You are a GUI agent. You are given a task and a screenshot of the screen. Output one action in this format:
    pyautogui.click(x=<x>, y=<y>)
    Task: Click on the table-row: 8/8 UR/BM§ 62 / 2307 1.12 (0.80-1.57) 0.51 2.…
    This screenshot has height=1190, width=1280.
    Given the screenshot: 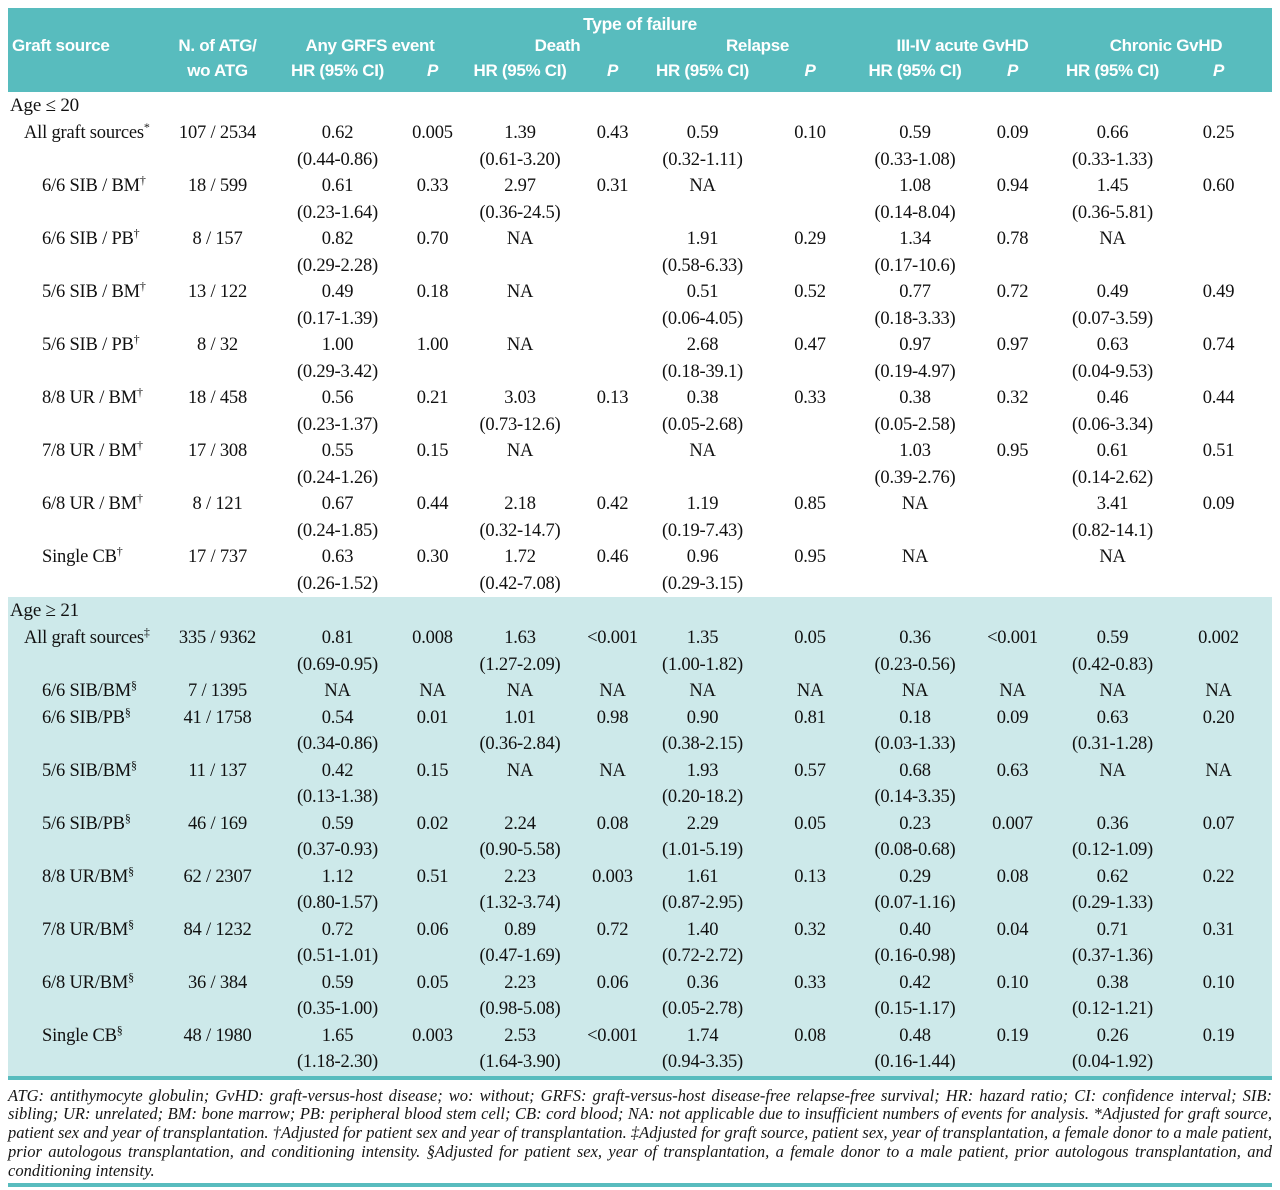 What is the action you would take?
    pyautogui.click(x=640, y=890)
    